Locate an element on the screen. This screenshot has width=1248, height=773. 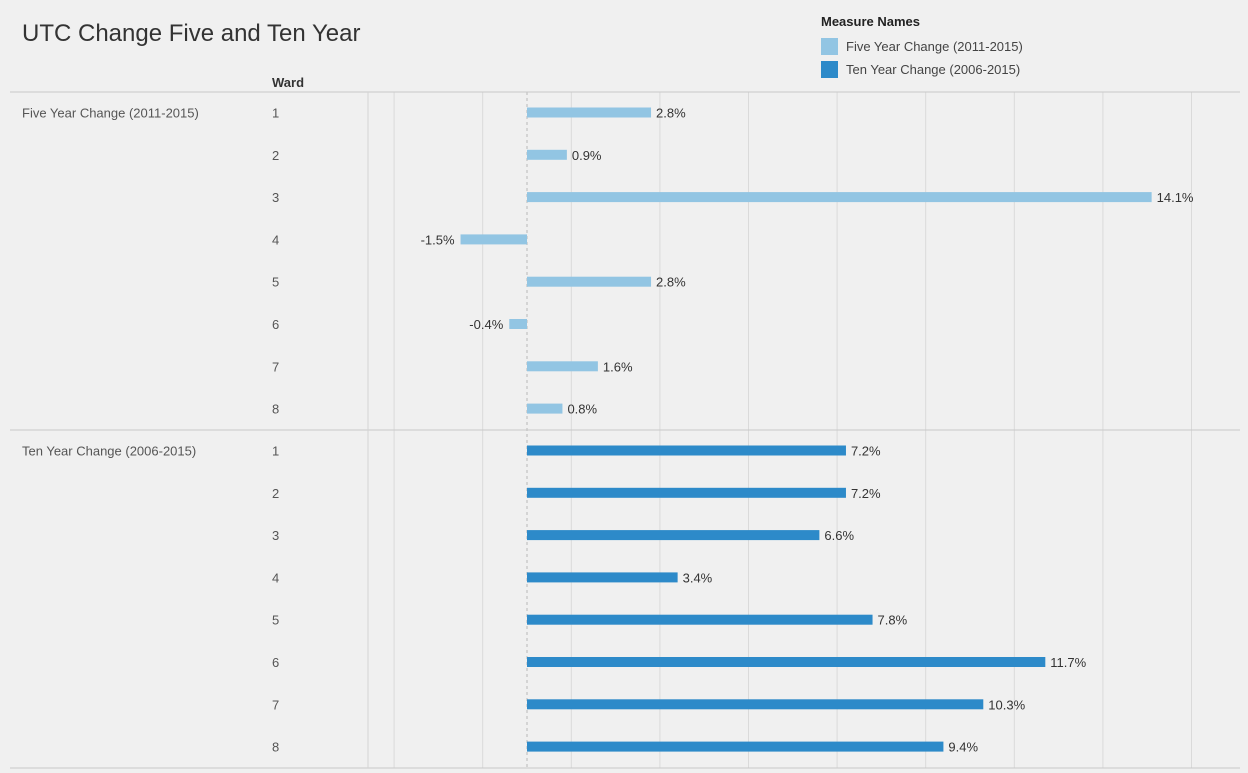
legend-item-ten-year: Ten Year Change (2006-2015) is located at coordinates (922, 69).